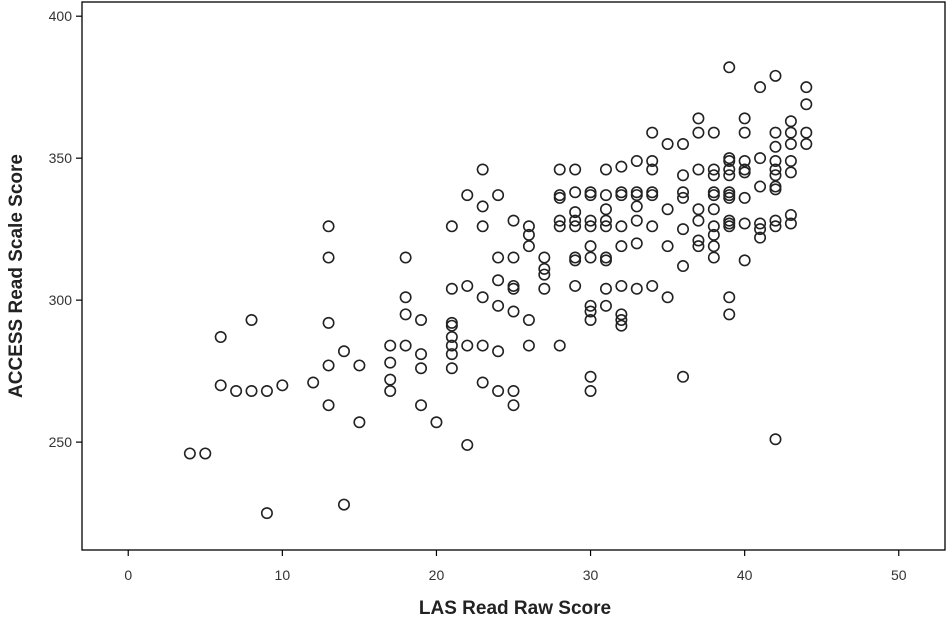 This screenshot has width=947, height=622. What do you see at coordinates (65, 229) in the screenshot?
I see `y-axis: 250 300 350 400` at bounding box center [65, 229].